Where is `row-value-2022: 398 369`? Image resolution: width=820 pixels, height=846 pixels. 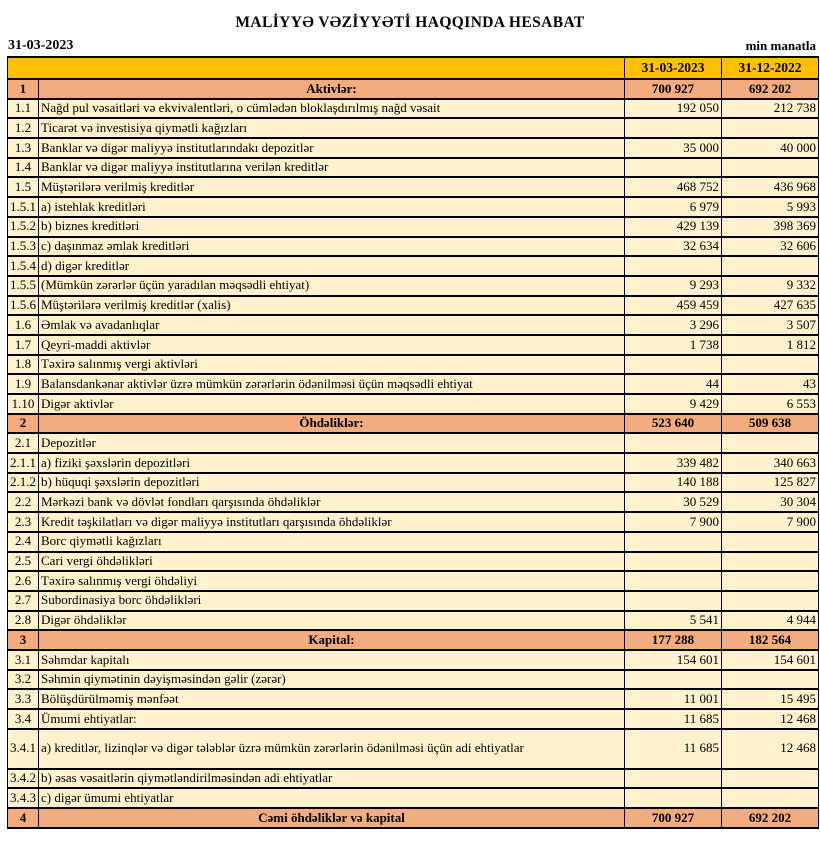 row-value-2022: 398 369 is located at coordinates (770, 226).